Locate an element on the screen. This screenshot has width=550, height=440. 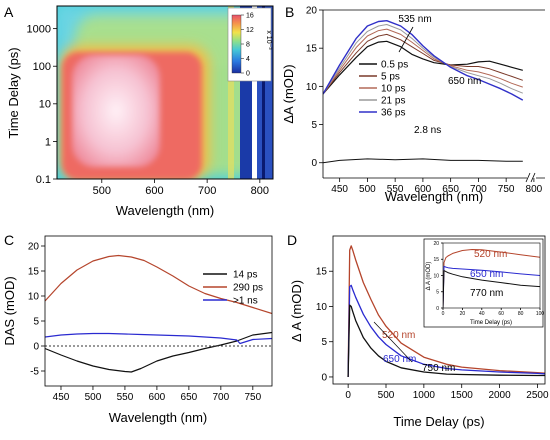
series-line-10-ps is located at coordinates (423, 61).